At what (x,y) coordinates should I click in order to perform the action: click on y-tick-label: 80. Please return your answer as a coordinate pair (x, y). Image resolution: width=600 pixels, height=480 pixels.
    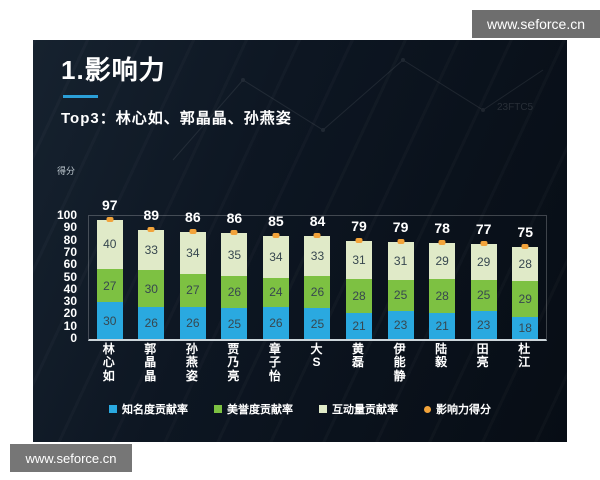
    Looking at the image, I should click on (70, 239).